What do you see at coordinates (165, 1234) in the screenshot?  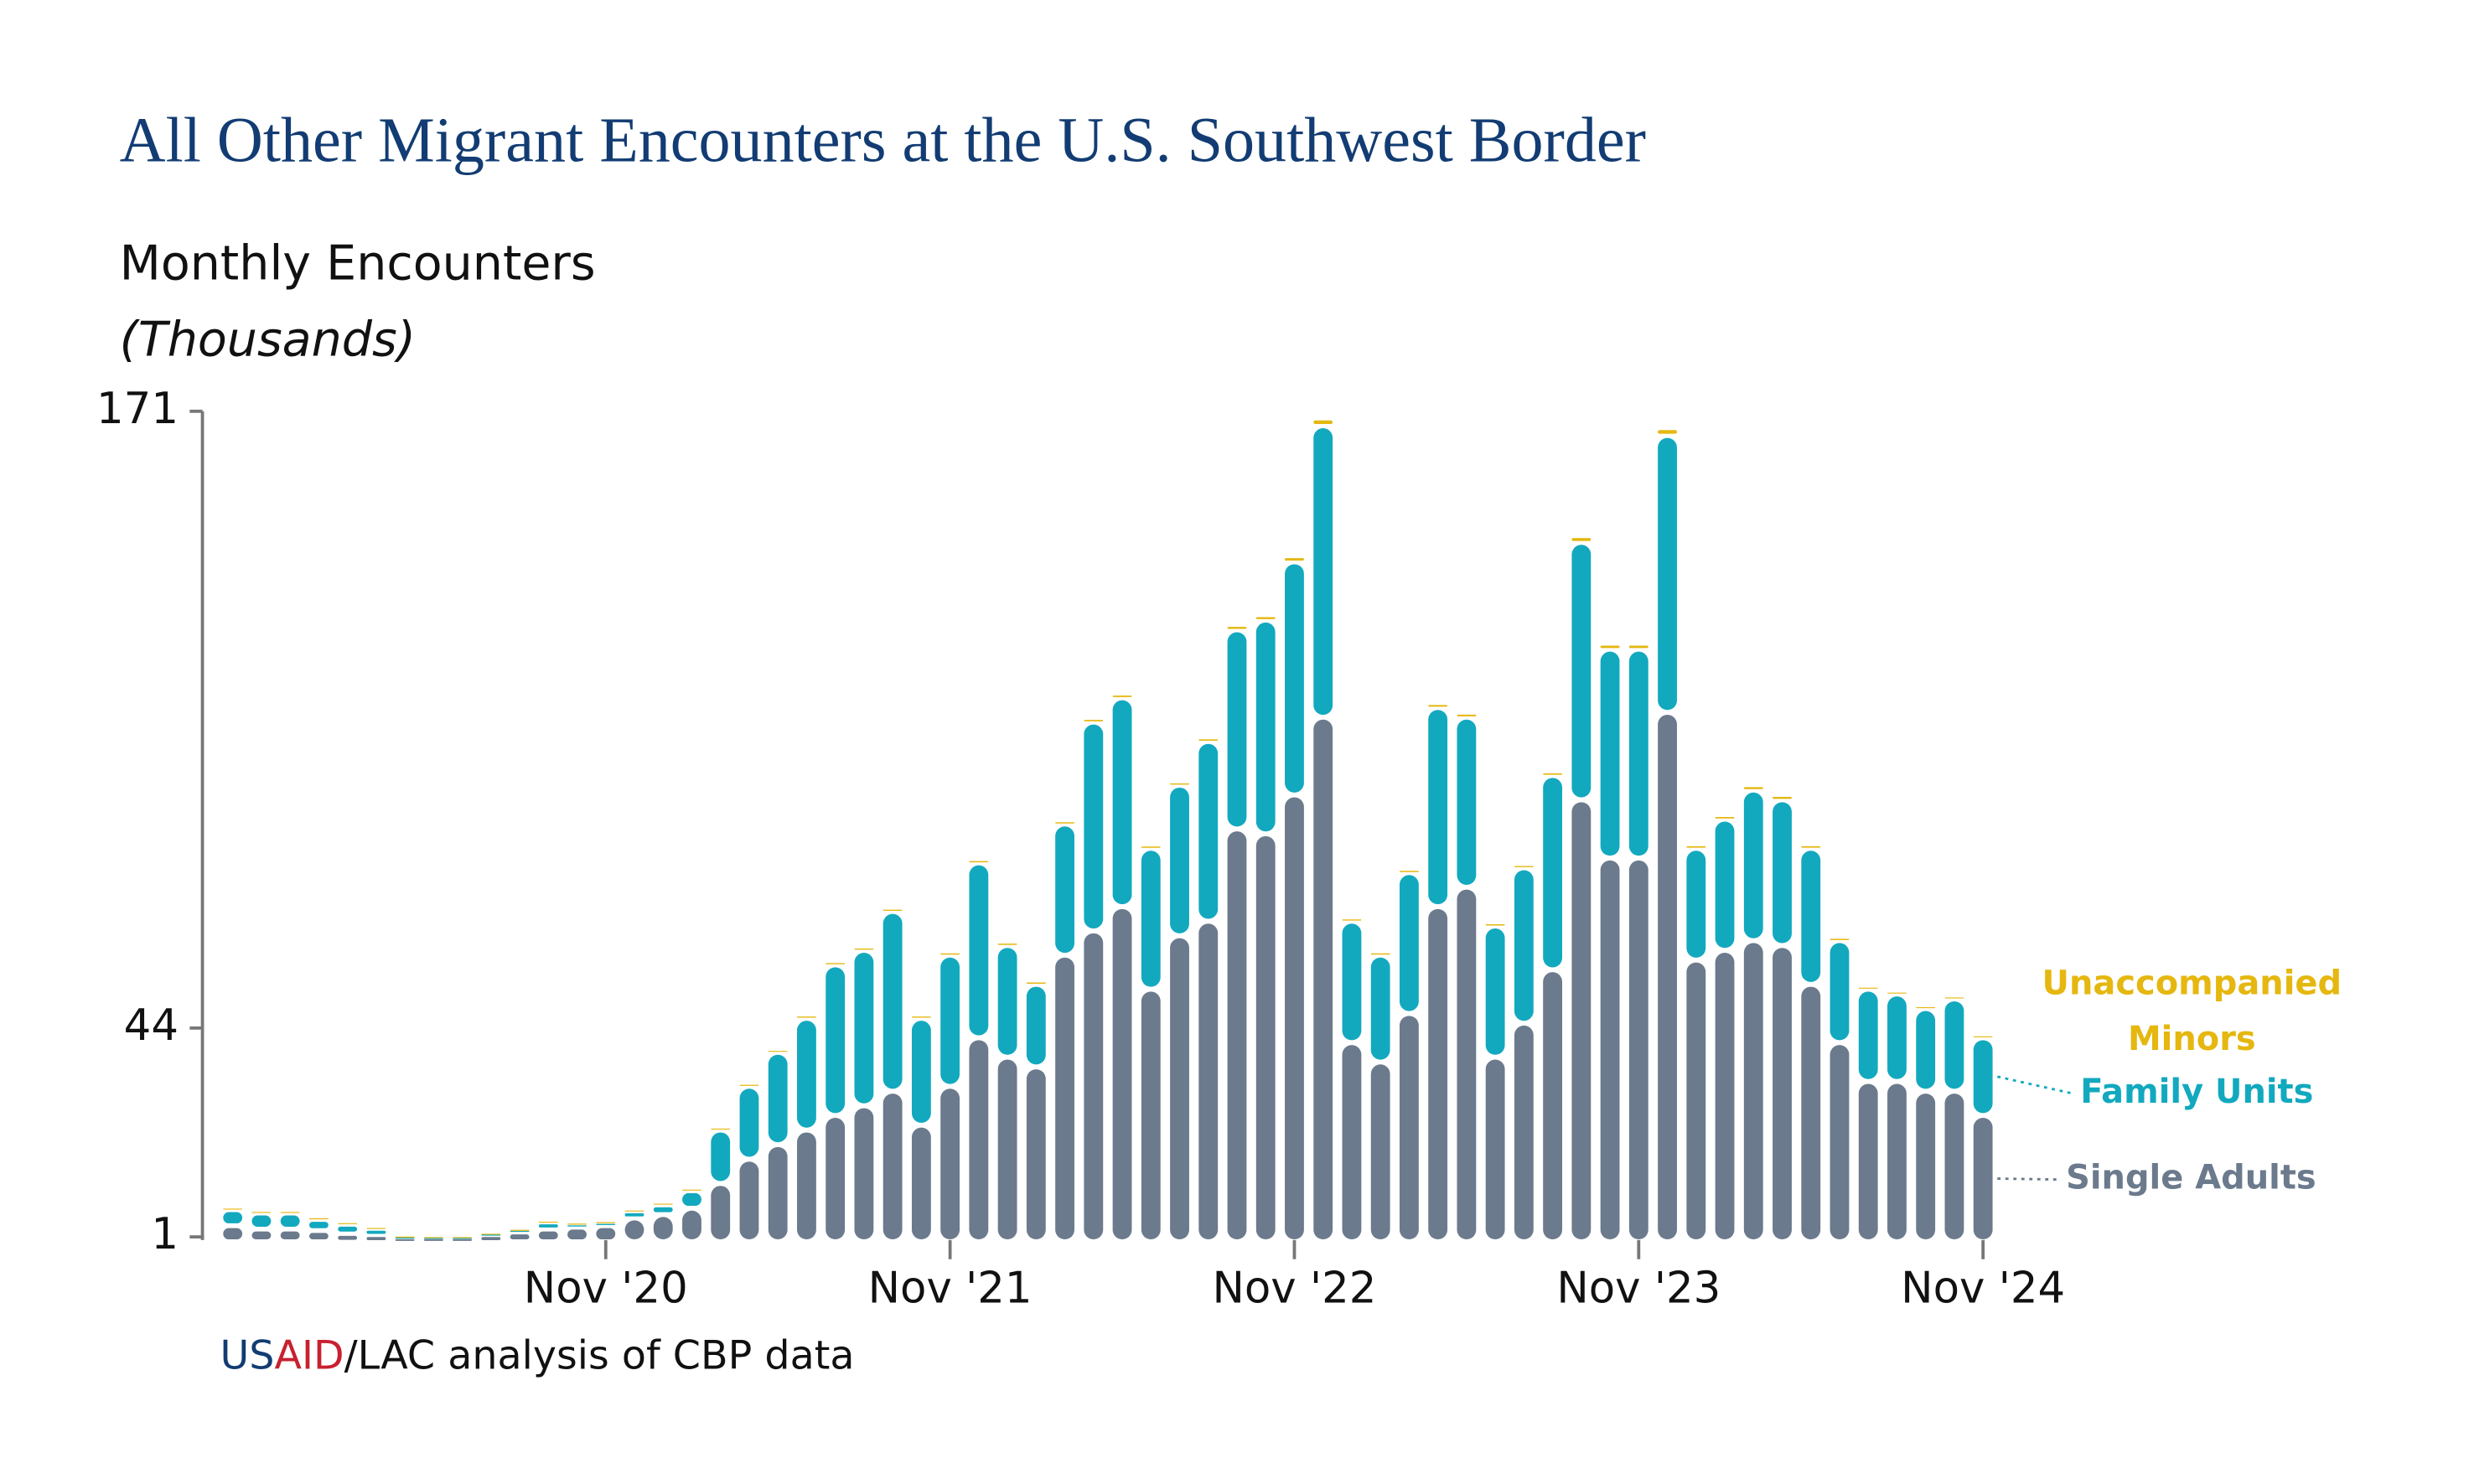 I see `y-tick-label: 1` at bounding box center [165, 1234].